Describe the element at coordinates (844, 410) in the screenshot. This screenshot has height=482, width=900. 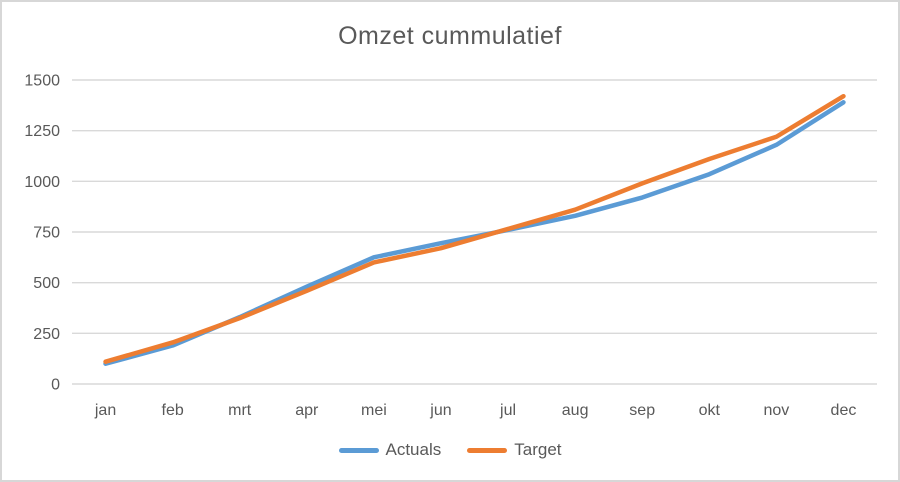
I see `x-axis-tick-label: dec` at that location.